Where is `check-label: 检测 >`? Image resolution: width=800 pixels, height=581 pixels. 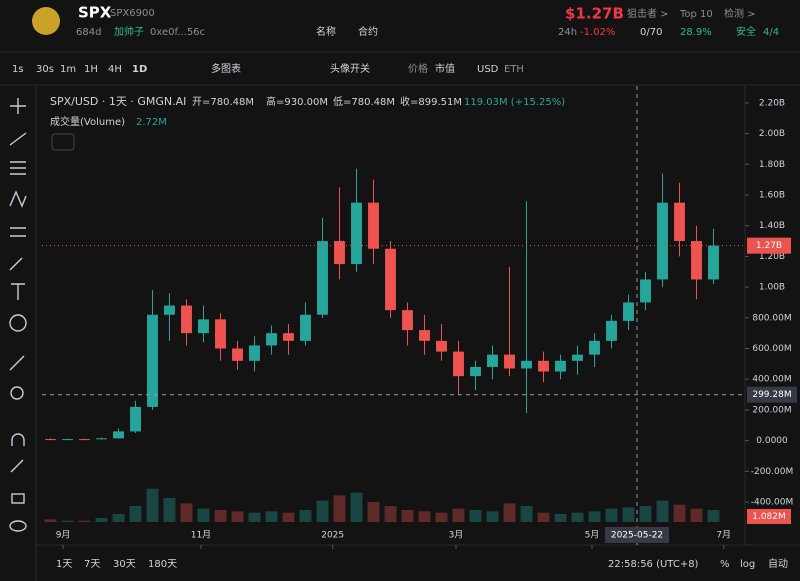
check-label: 检测 > is located at coordinates (740, 13).